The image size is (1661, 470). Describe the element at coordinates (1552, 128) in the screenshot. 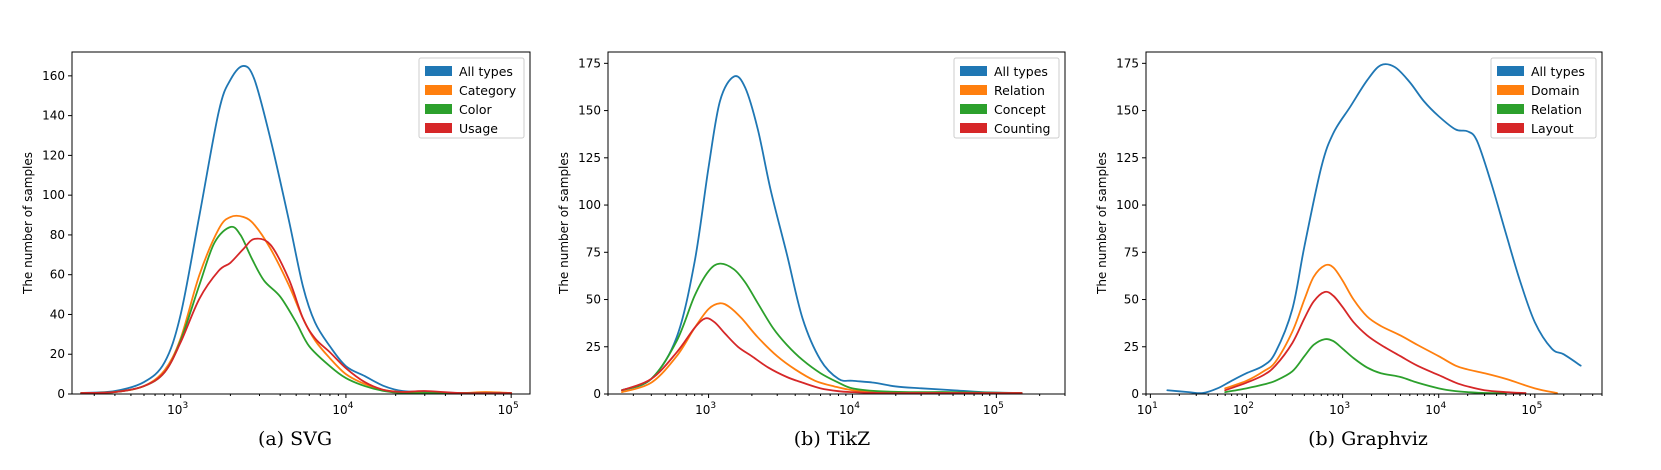

I see `legend-label: Layout` at that location.